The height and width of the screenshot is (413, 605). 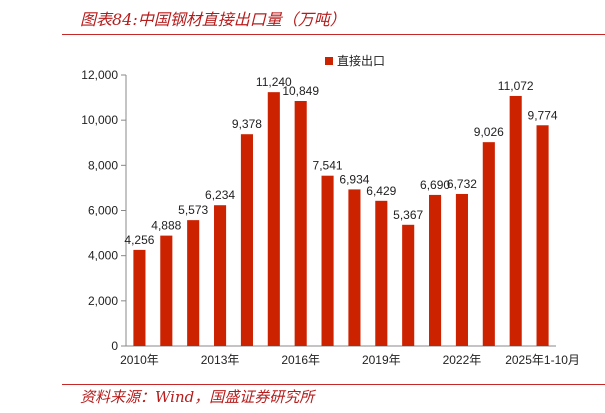 What do you see at coordinates (435, 185) in the screenshot?
I see `bar-value-label: 6,690` at bounding box center [435, 185].